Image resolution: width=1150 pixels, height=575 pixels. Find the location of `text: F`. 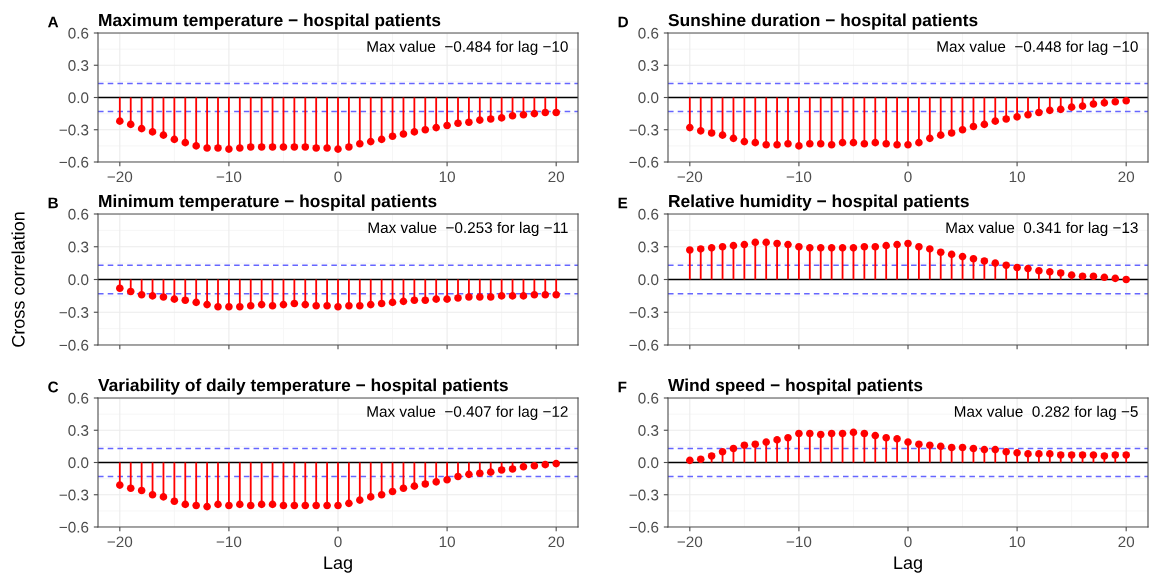

text: F is located at coordinates (622, 387).